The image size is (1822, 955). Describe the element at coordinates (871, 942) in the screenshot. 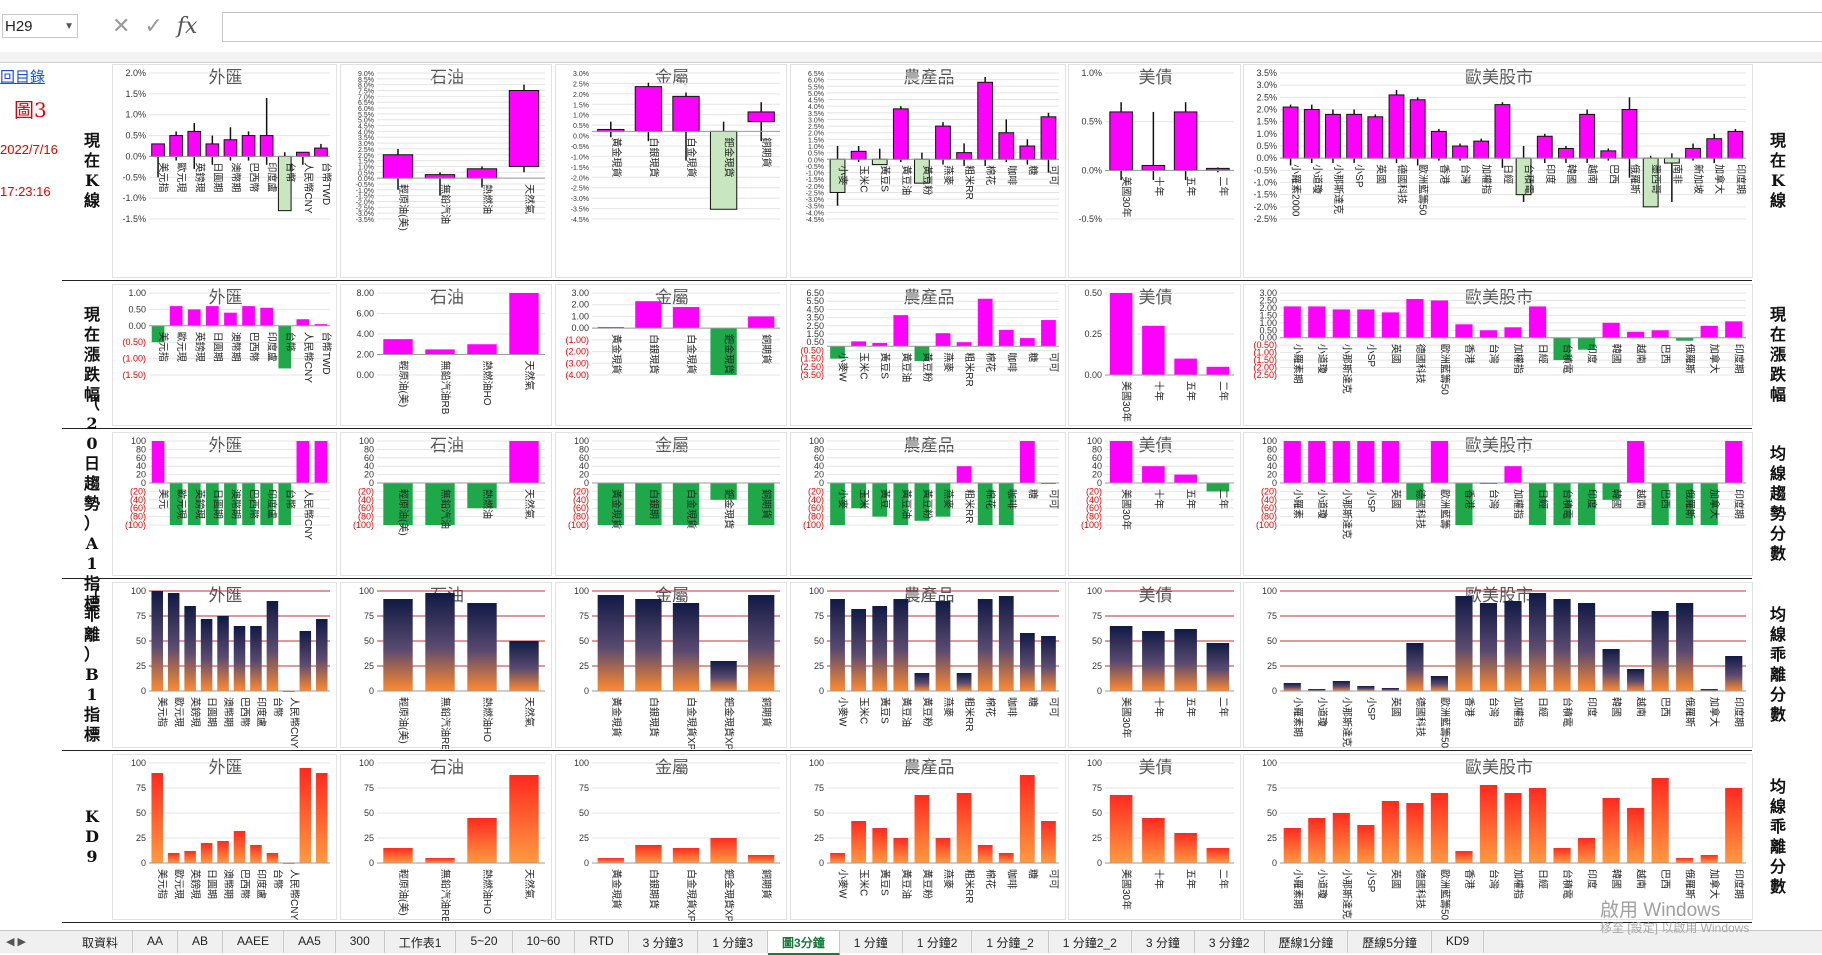

I see `sheet-tab: 1 分鐘` at that location.